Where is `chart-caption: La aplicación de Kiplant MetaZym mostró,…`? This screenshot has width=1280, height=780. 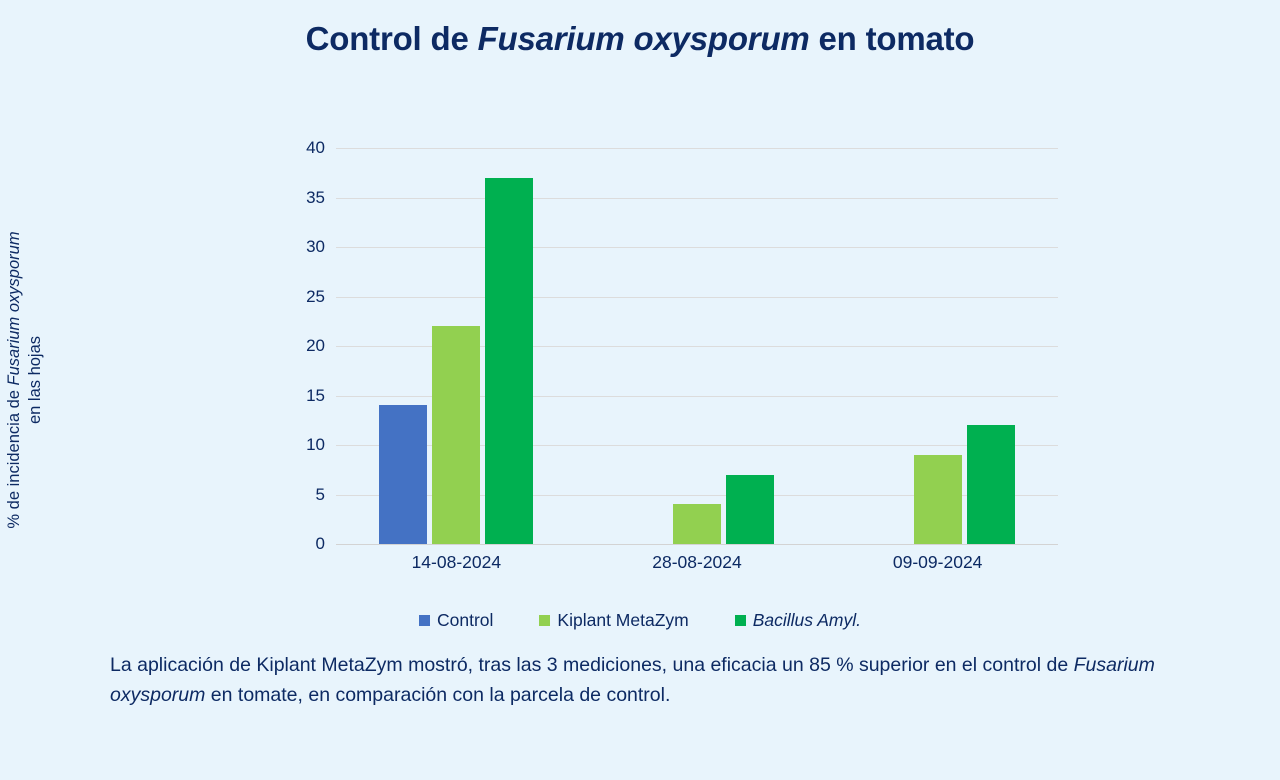
chart-caption: La aplicación de Kiplant MetaZym mostró,… is located at coordinates (645, 680).